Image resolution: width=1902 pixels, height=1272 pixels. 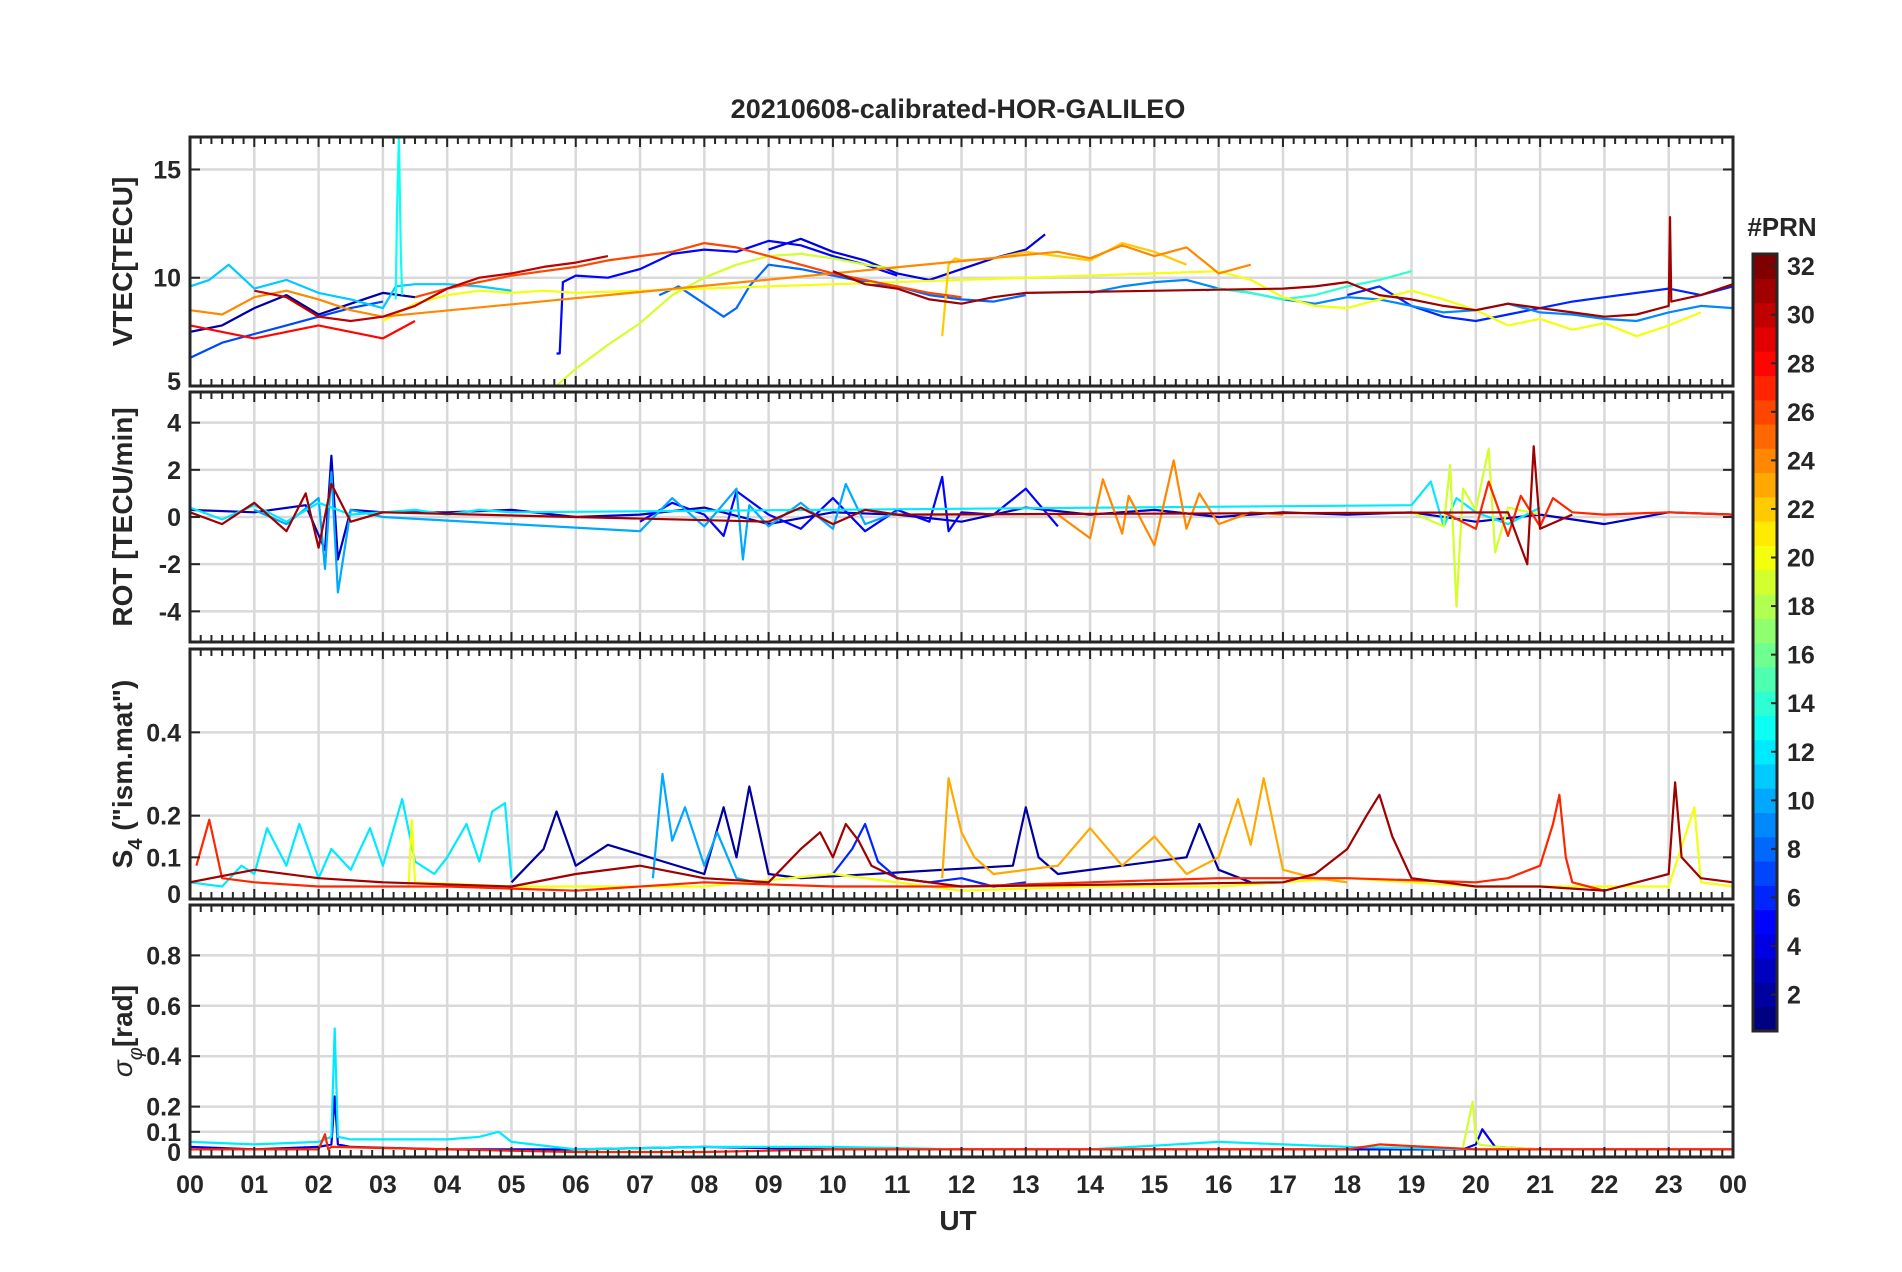 I want to click on colorbar-tick-label: 30, so click(x=1801, y=316).